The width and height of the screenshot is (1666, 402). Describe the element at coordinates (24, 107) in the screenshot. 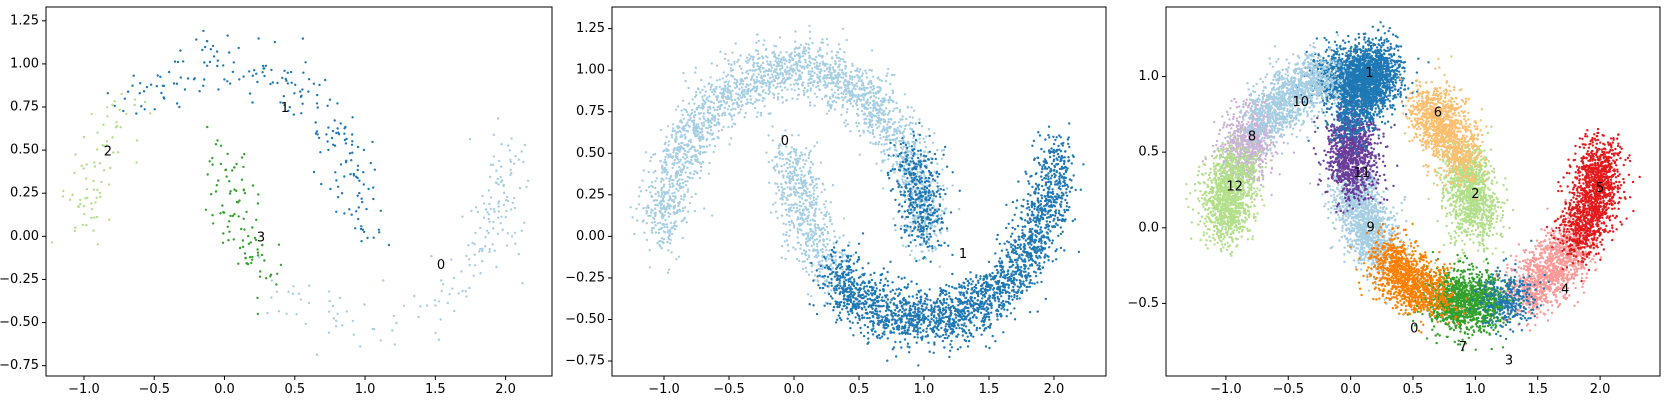

I see `y-tick-label: 0.75` at that location.